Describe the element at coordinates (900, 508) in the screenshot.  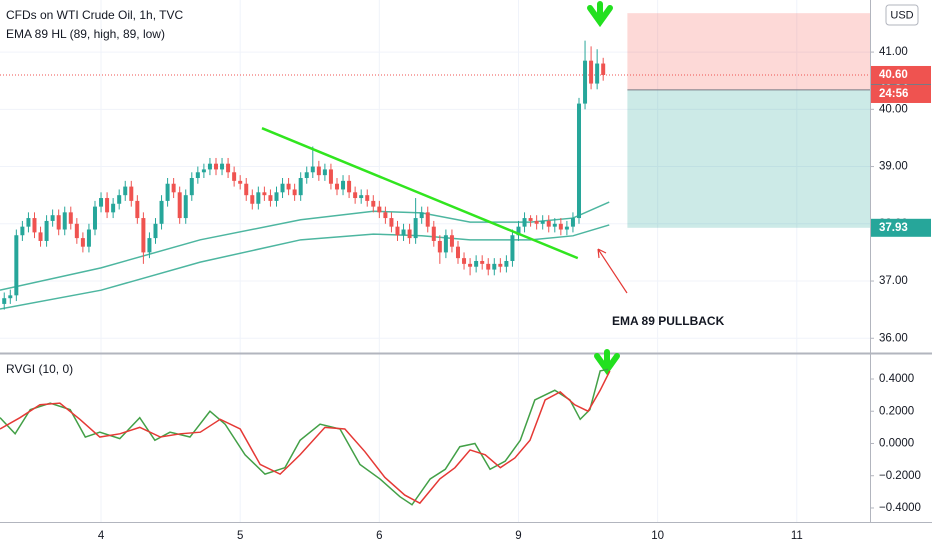
I see `y-tick-label: −0.4000` at that location.